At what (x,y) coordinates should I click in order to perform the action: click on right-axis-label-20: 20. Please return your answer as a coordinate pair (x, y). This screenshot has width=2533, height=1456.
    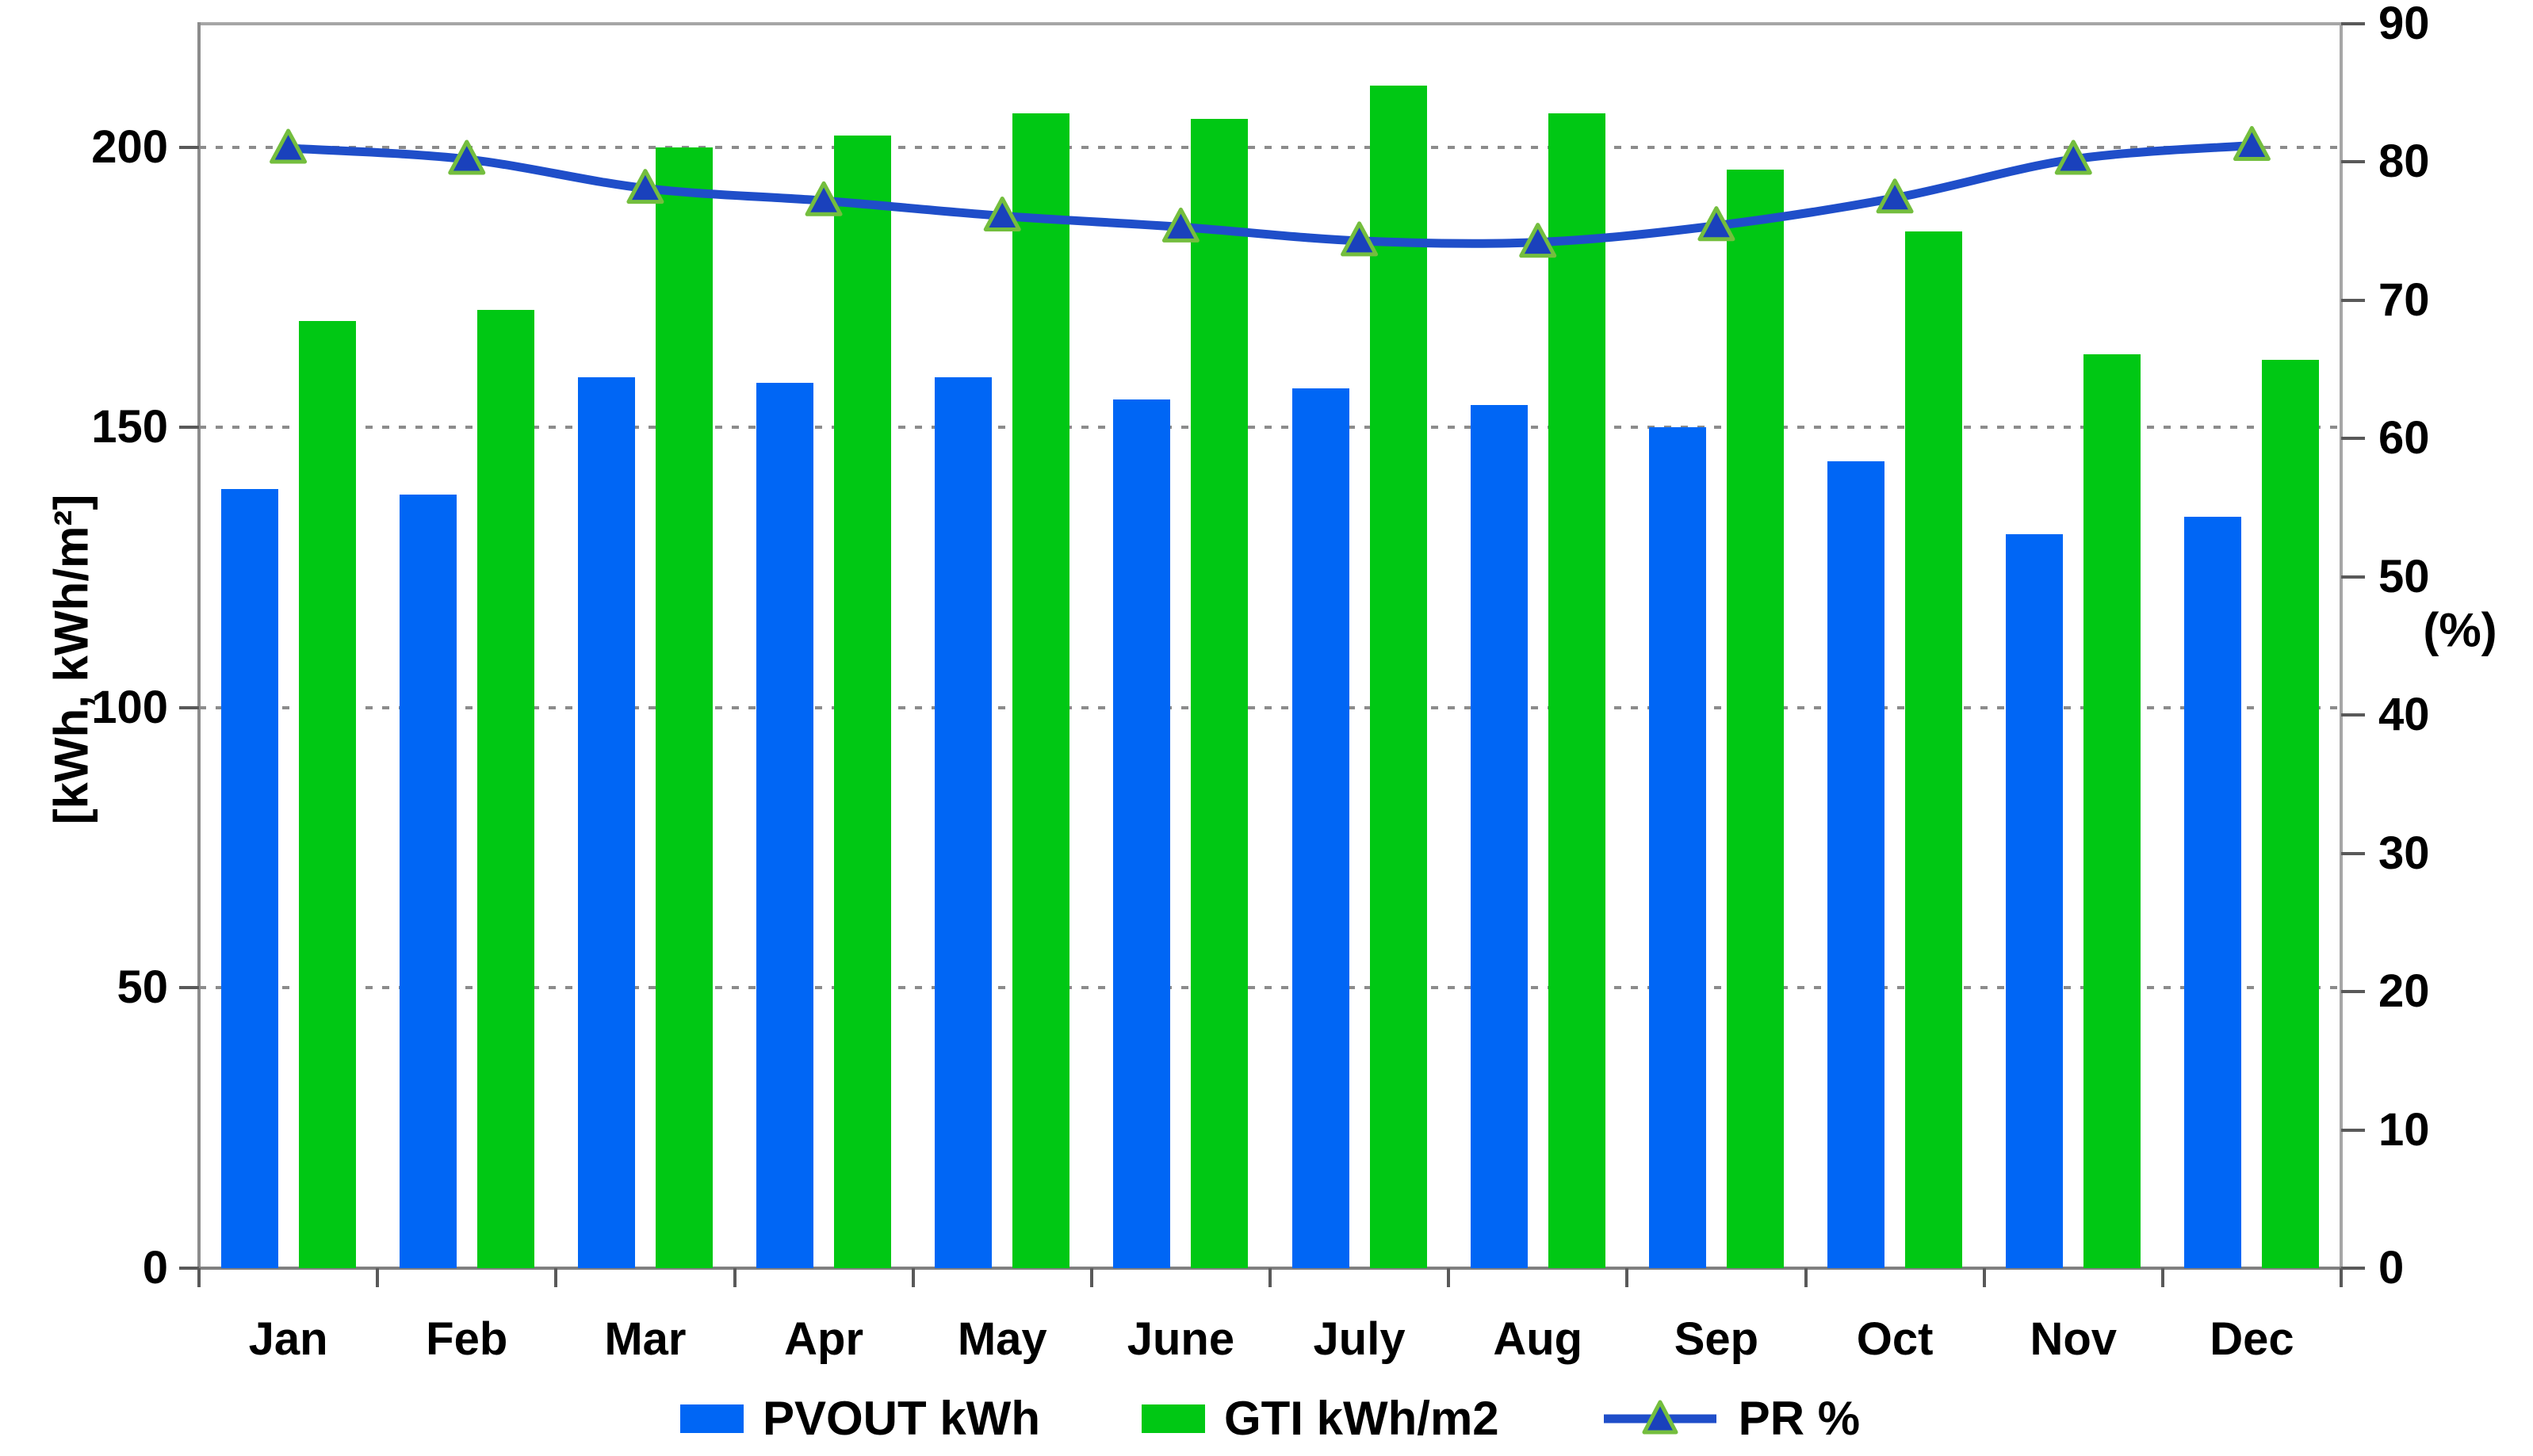
    Looking at the image, I should click on (2404, 991).